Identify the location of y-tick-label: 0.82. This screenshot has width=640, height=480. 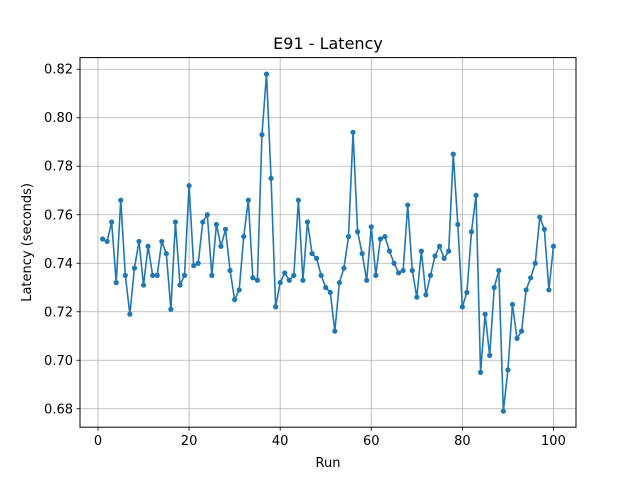
(58, 70).